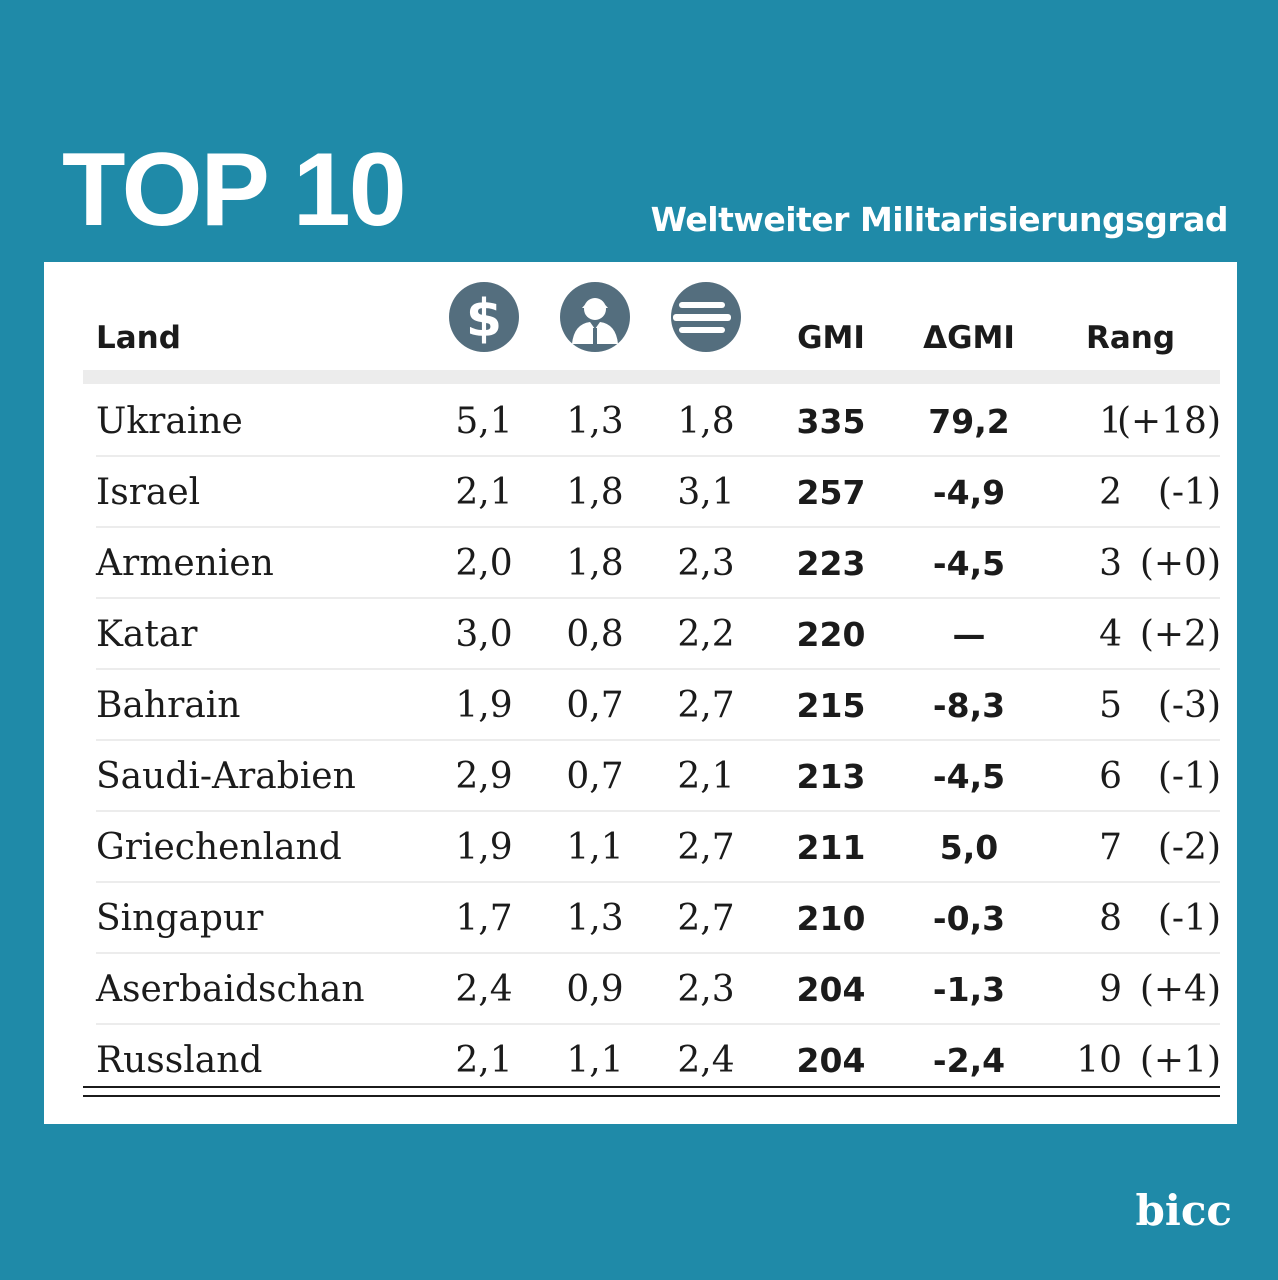 This screenshot has width=1278, height=1280. Describe the element at coordinates (969, 421) in the screenshot. I see `value-delta-gmi: 79,2` at that location.